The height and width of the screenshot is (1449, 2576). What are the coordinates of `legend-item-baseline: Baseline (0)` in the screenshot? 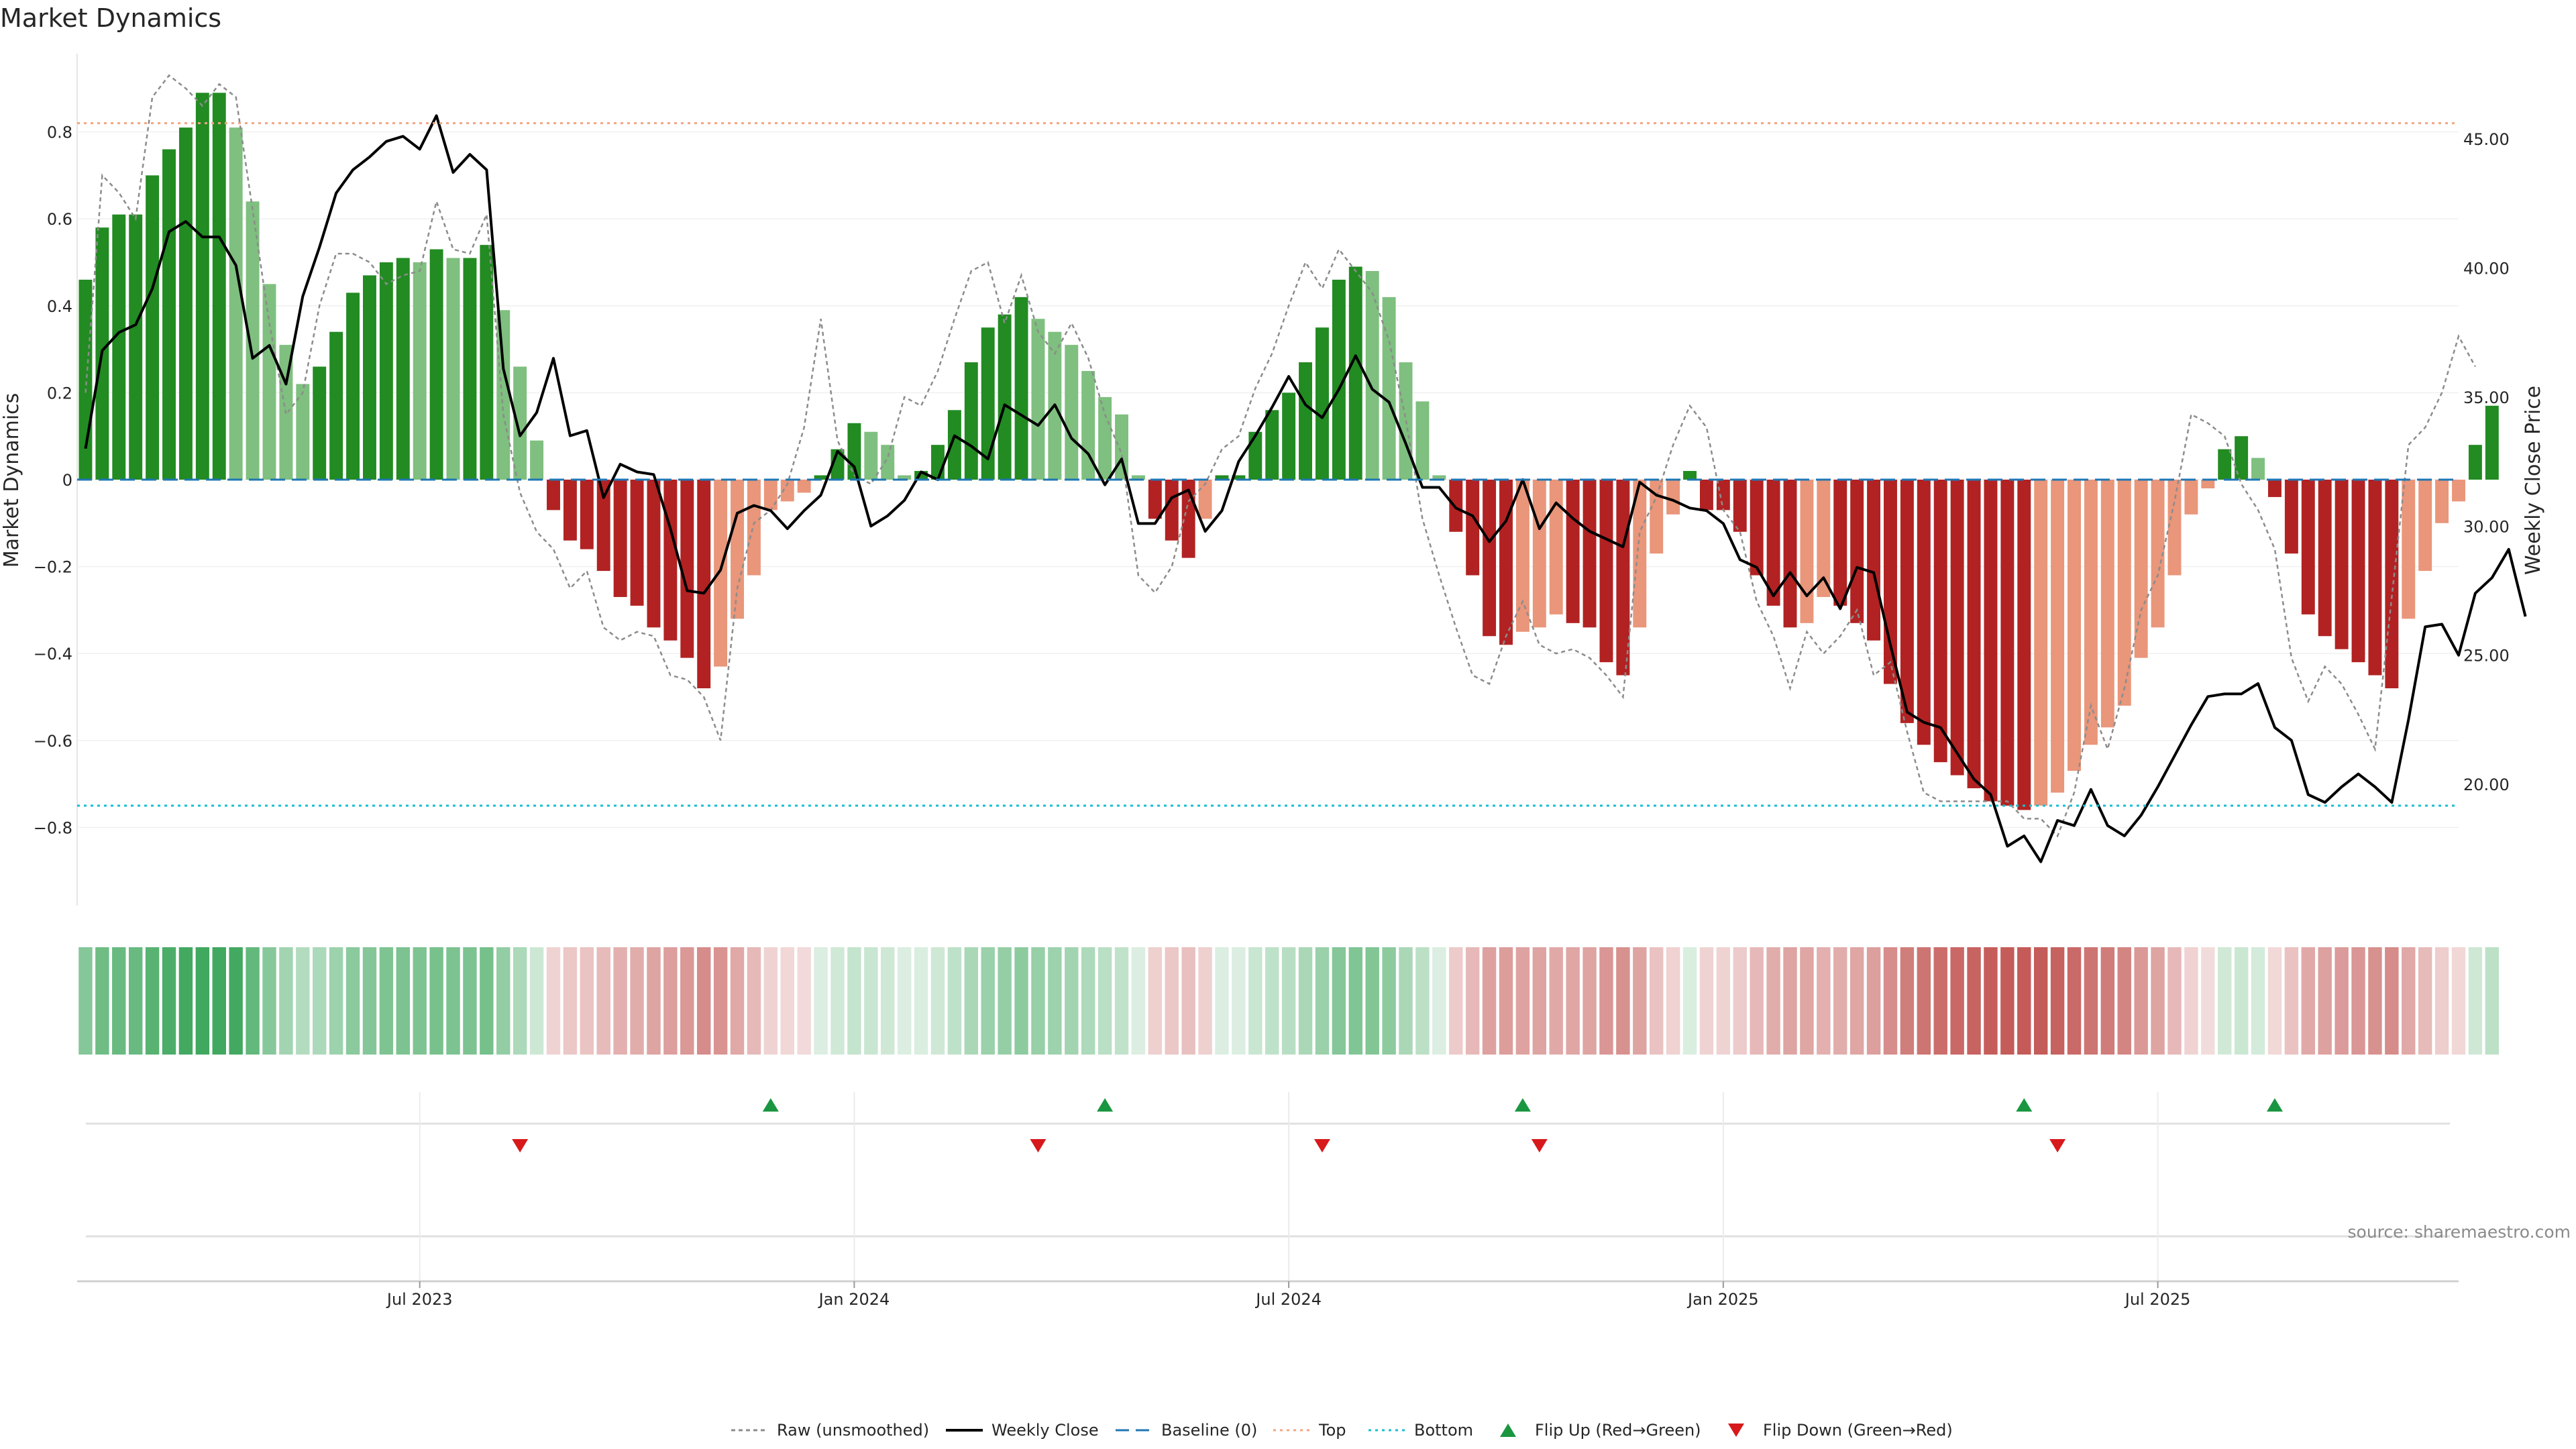 It's located at (1186, 1430).